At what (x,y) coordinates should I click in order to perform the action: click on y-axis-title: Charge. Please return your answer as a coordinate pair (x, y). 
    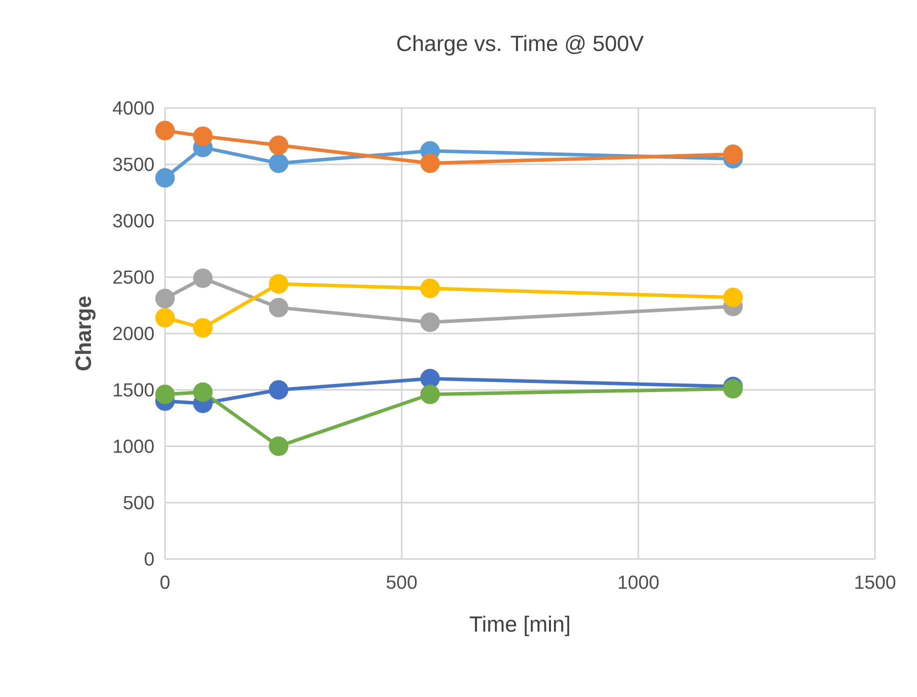
    Looking at the image, I should click on (85, 333).